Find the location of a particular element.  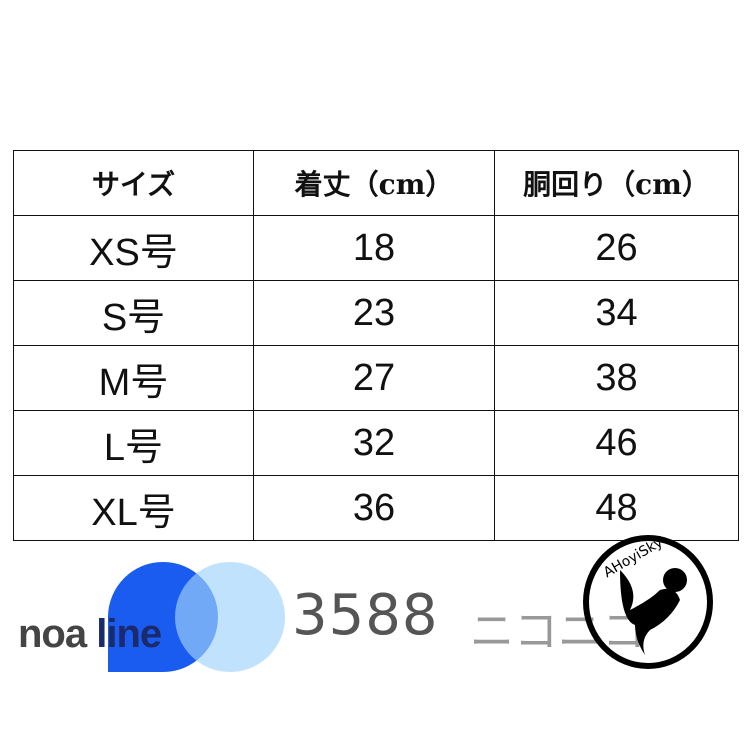

waist-cell: 34 is located at coordinates (616, 313).